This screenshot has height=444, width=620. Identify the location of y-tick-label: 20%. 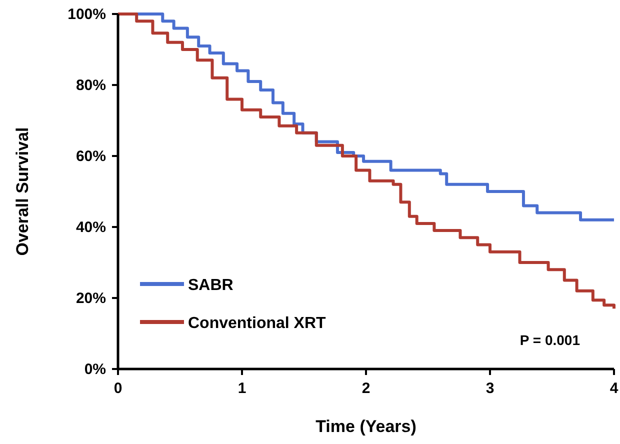
(91, 298).